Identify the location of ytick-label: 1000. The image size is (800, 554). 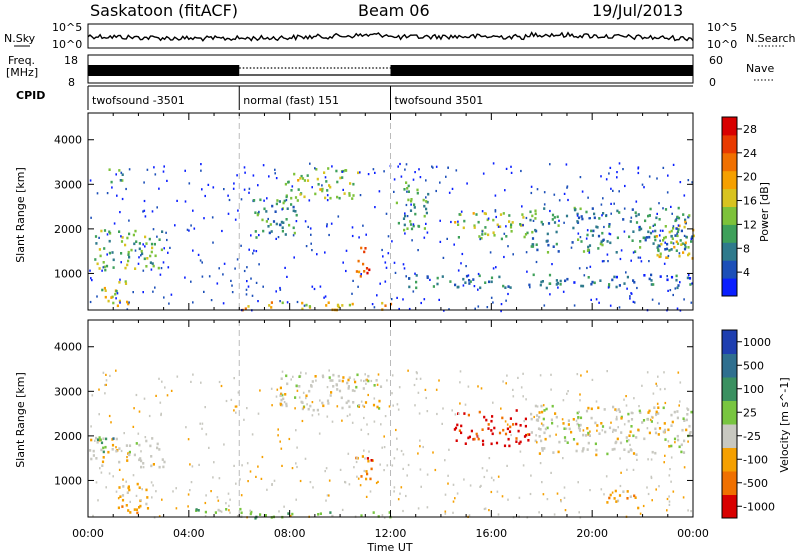
(68, 480).